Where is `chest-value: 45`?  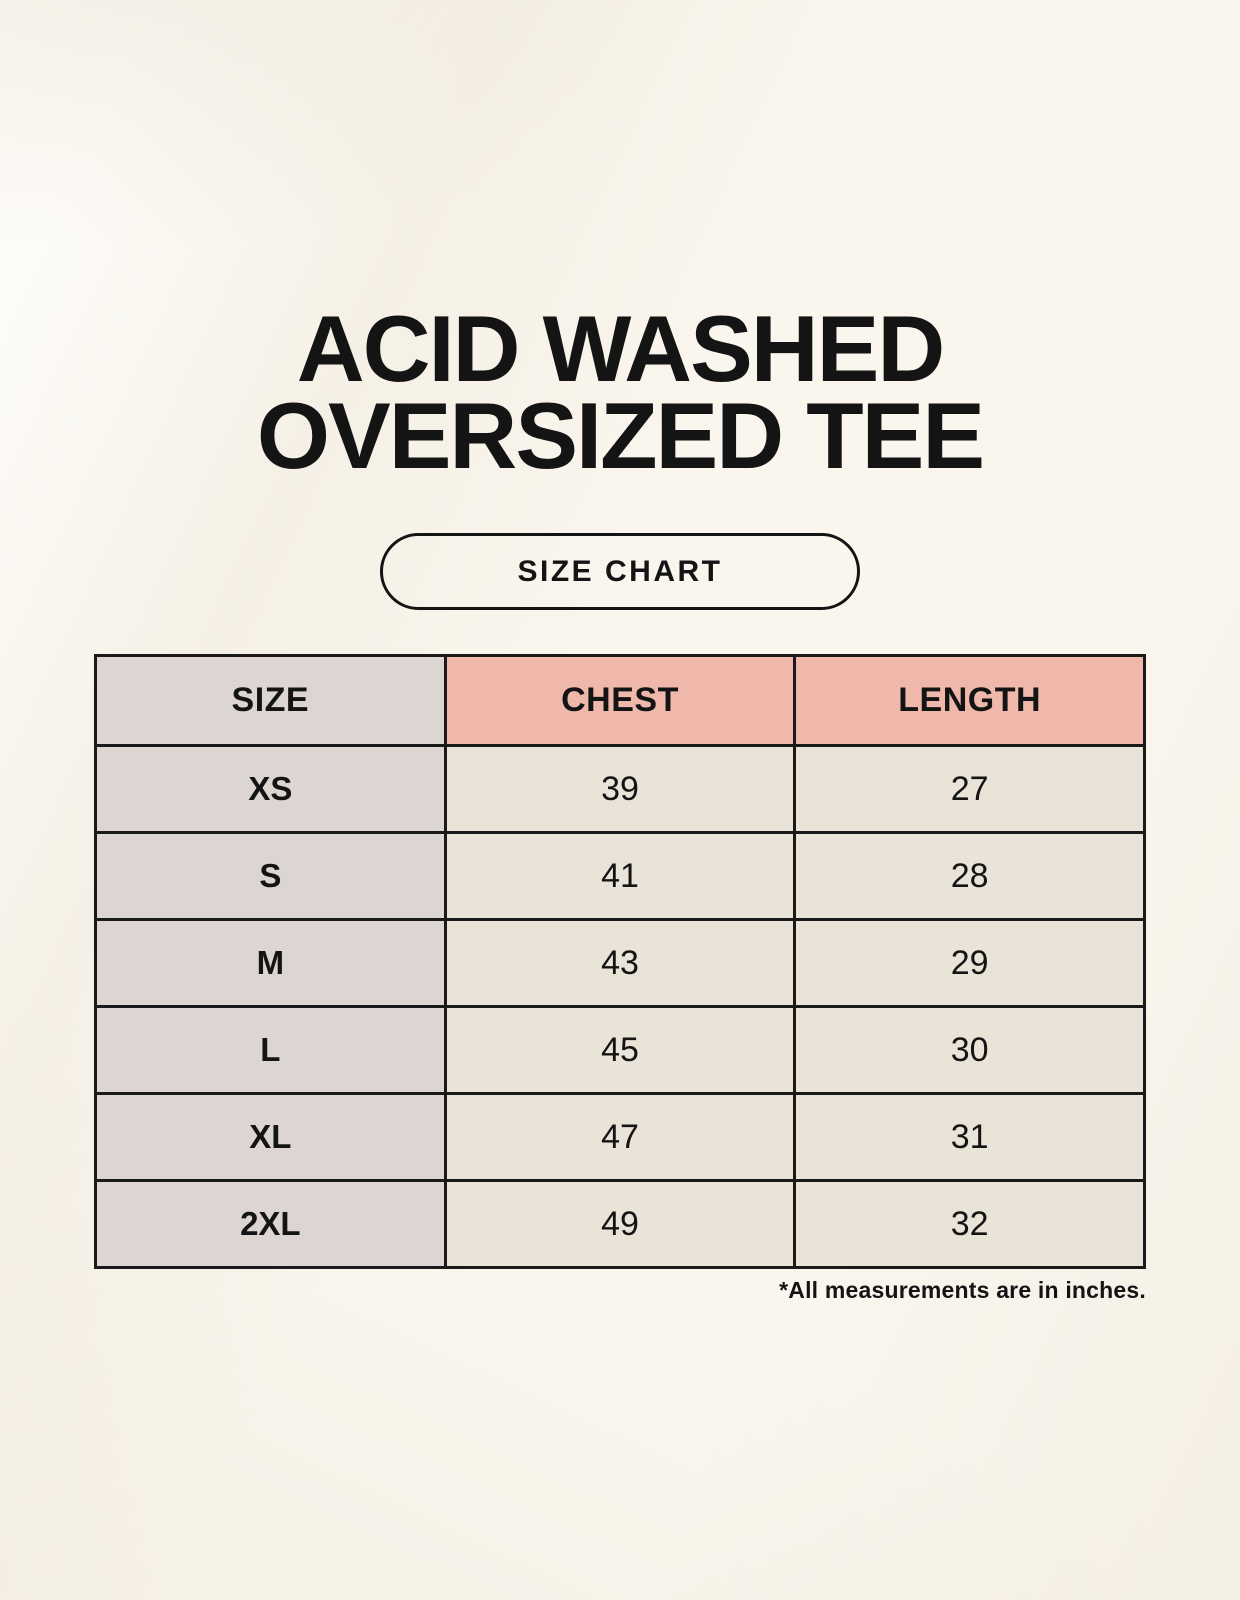 chest-value: 45 is located at coordinates (620, 1050).